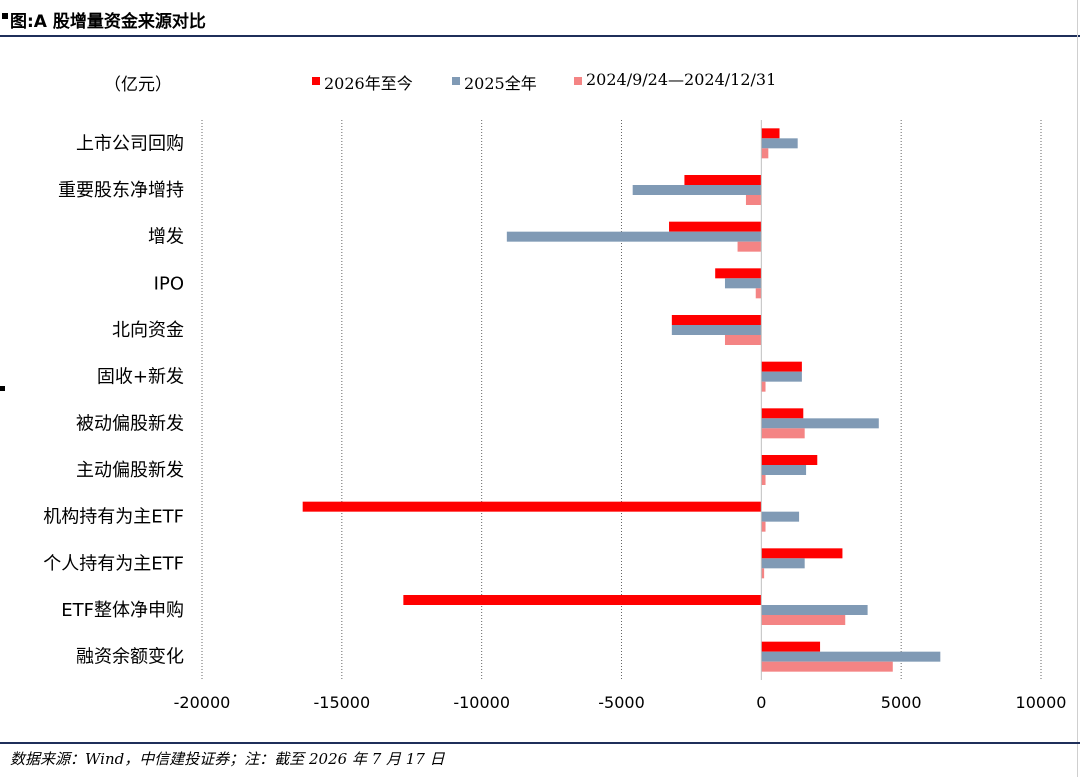 The width and height of the screenshot is (1080, 777). I want to click on category-label: 融资余额变化, so click(130, 657).